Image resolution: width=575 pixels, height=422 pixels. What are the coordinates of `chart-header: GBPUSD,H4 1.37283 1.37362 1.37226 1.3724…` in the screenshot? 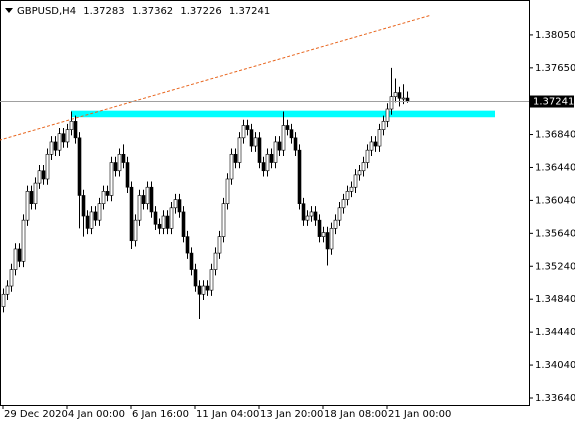 It's located at (143, 11).